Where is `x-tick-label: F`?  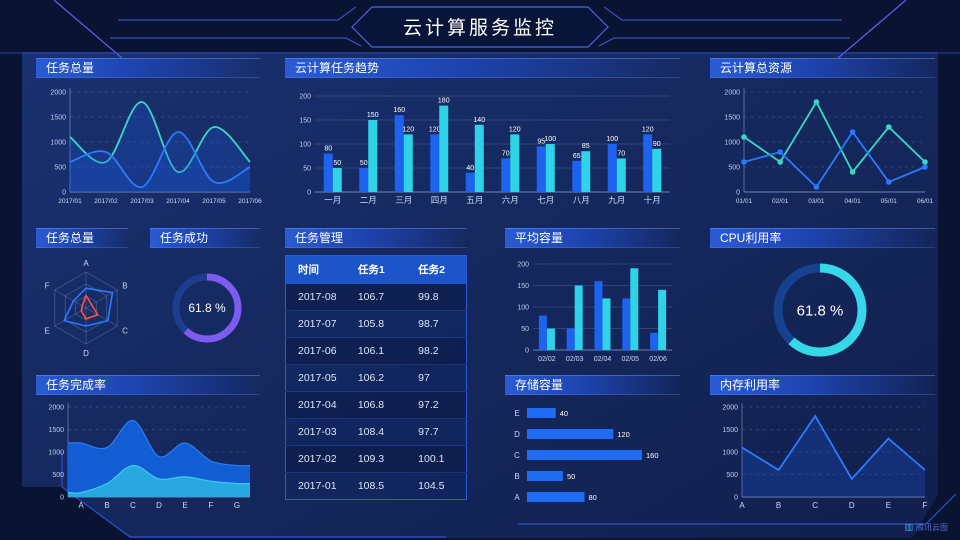
x-tick-label: F is located at coordinates (925, 505).